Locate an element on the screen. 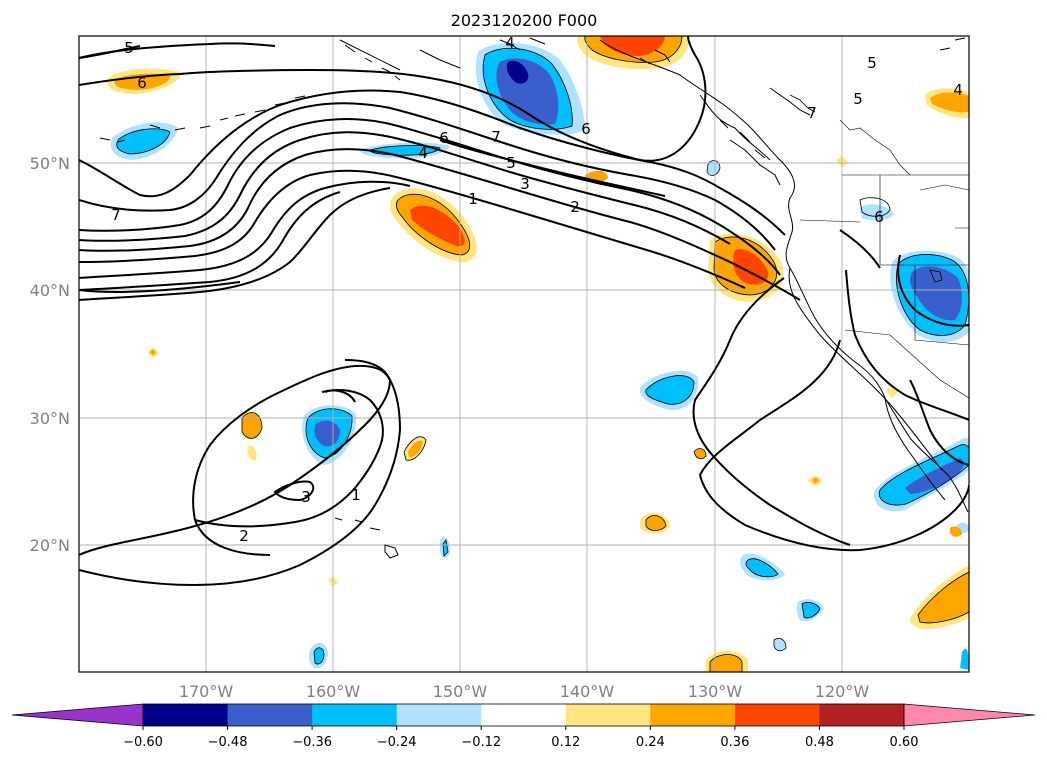 The width and height of the screenshot is (1047, 765). lon-label: 140°W is located at coordinates (587, 691).